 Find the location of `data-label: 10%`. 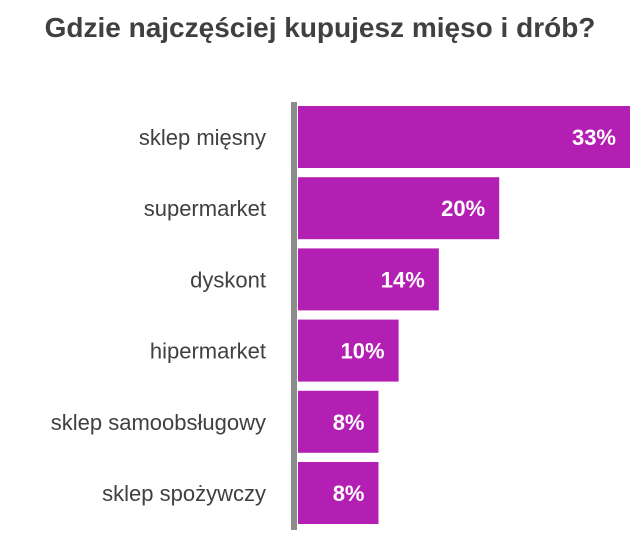

data-label: 10% is located at coordinates (363, 351).